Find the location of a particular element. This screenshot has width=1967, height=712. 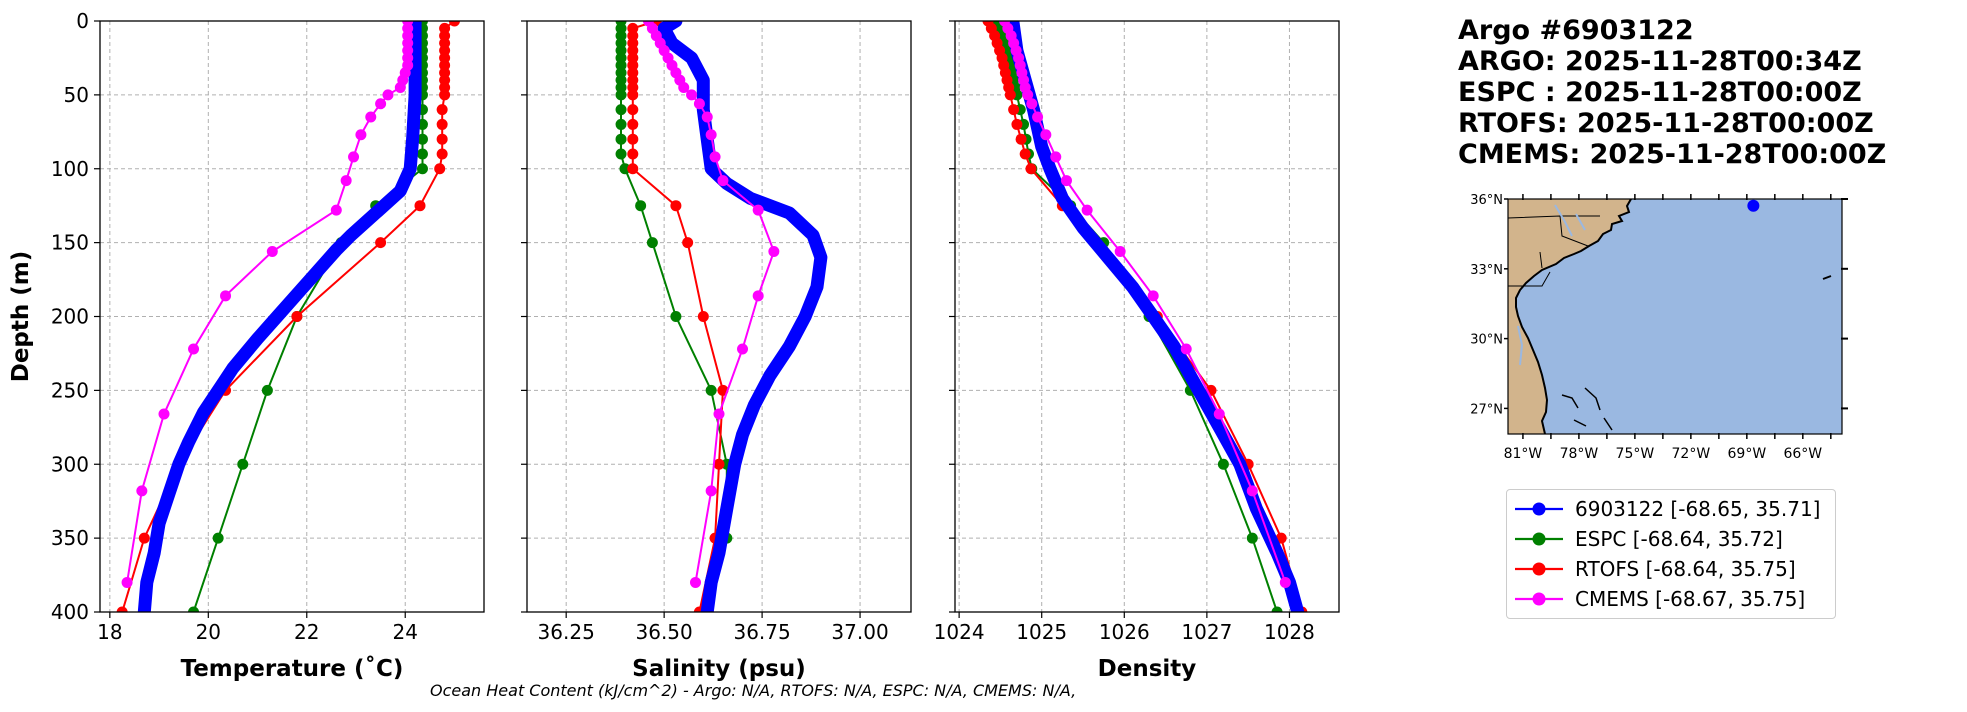

legend-item: RTOFS [-68.64, 35.75] is located at coordinates (1670, 569).